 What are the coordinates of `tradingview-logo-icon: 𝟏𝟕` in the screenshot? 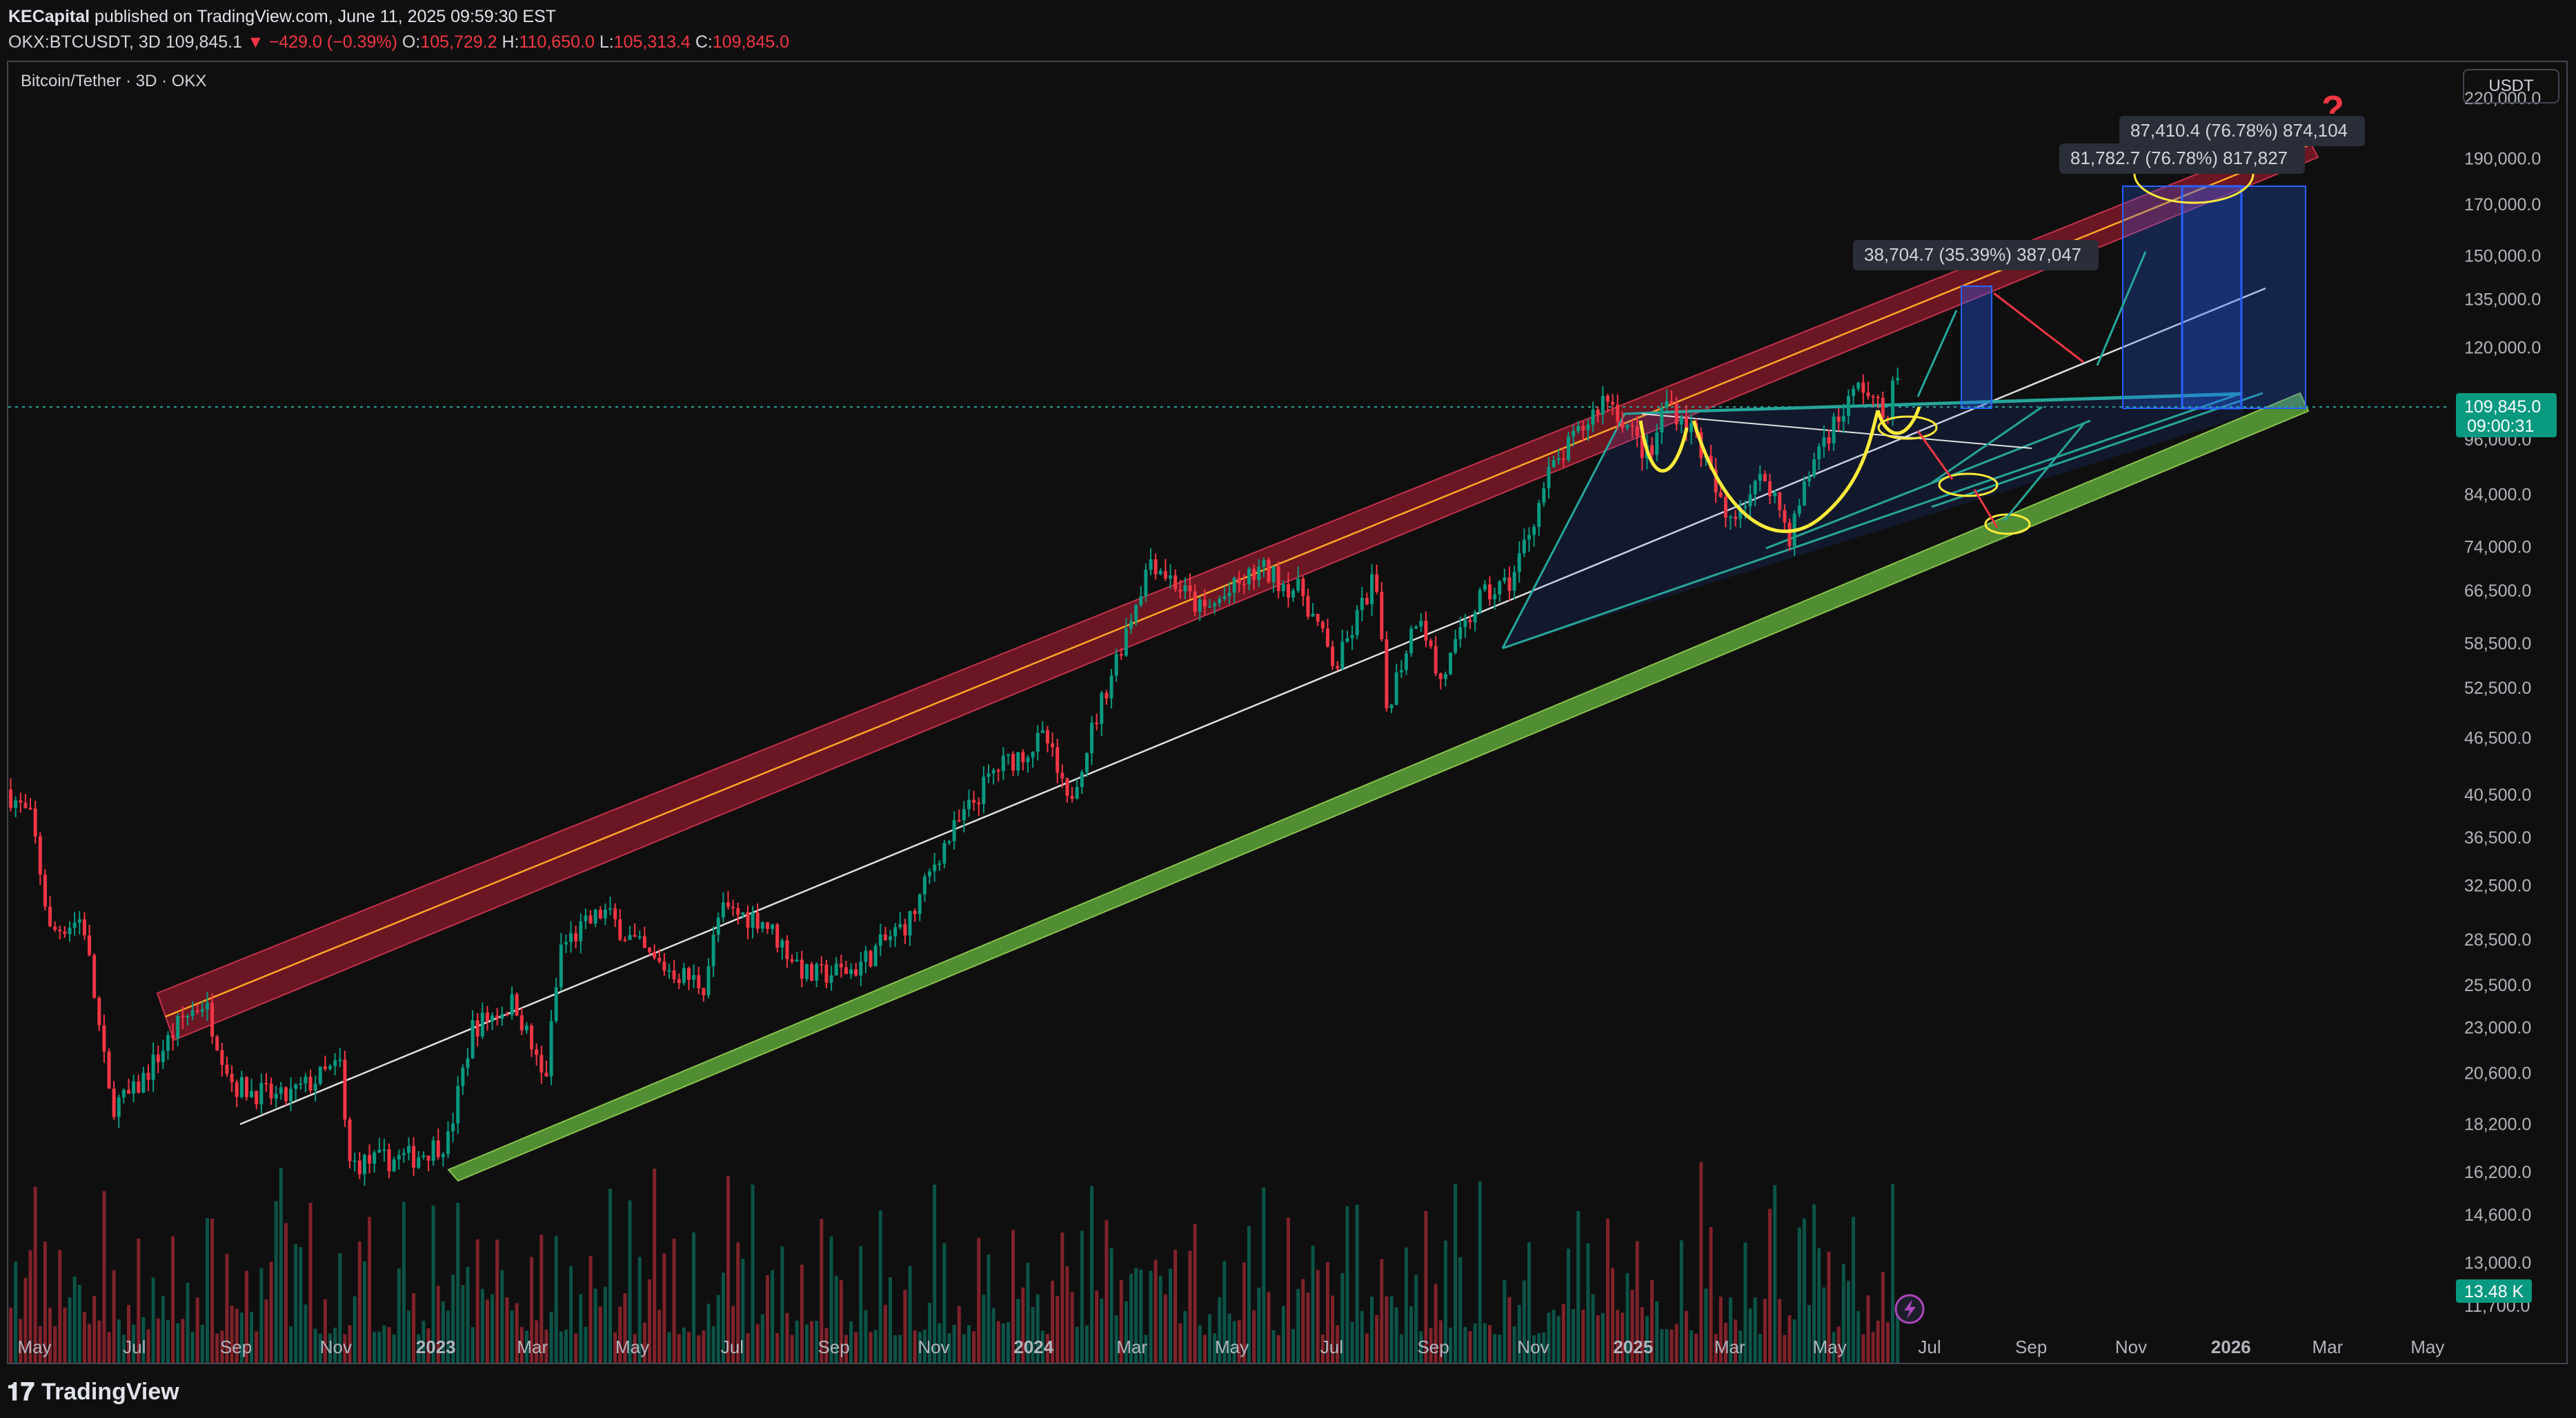 It's located at (21, 1391).